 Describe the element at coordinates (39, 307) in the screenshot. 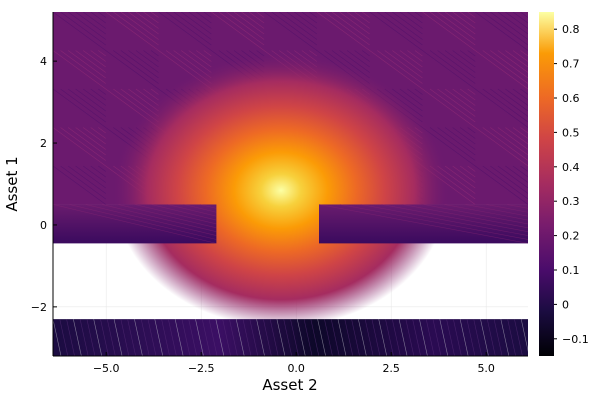

I see `y-tick-label: −2` at that location.